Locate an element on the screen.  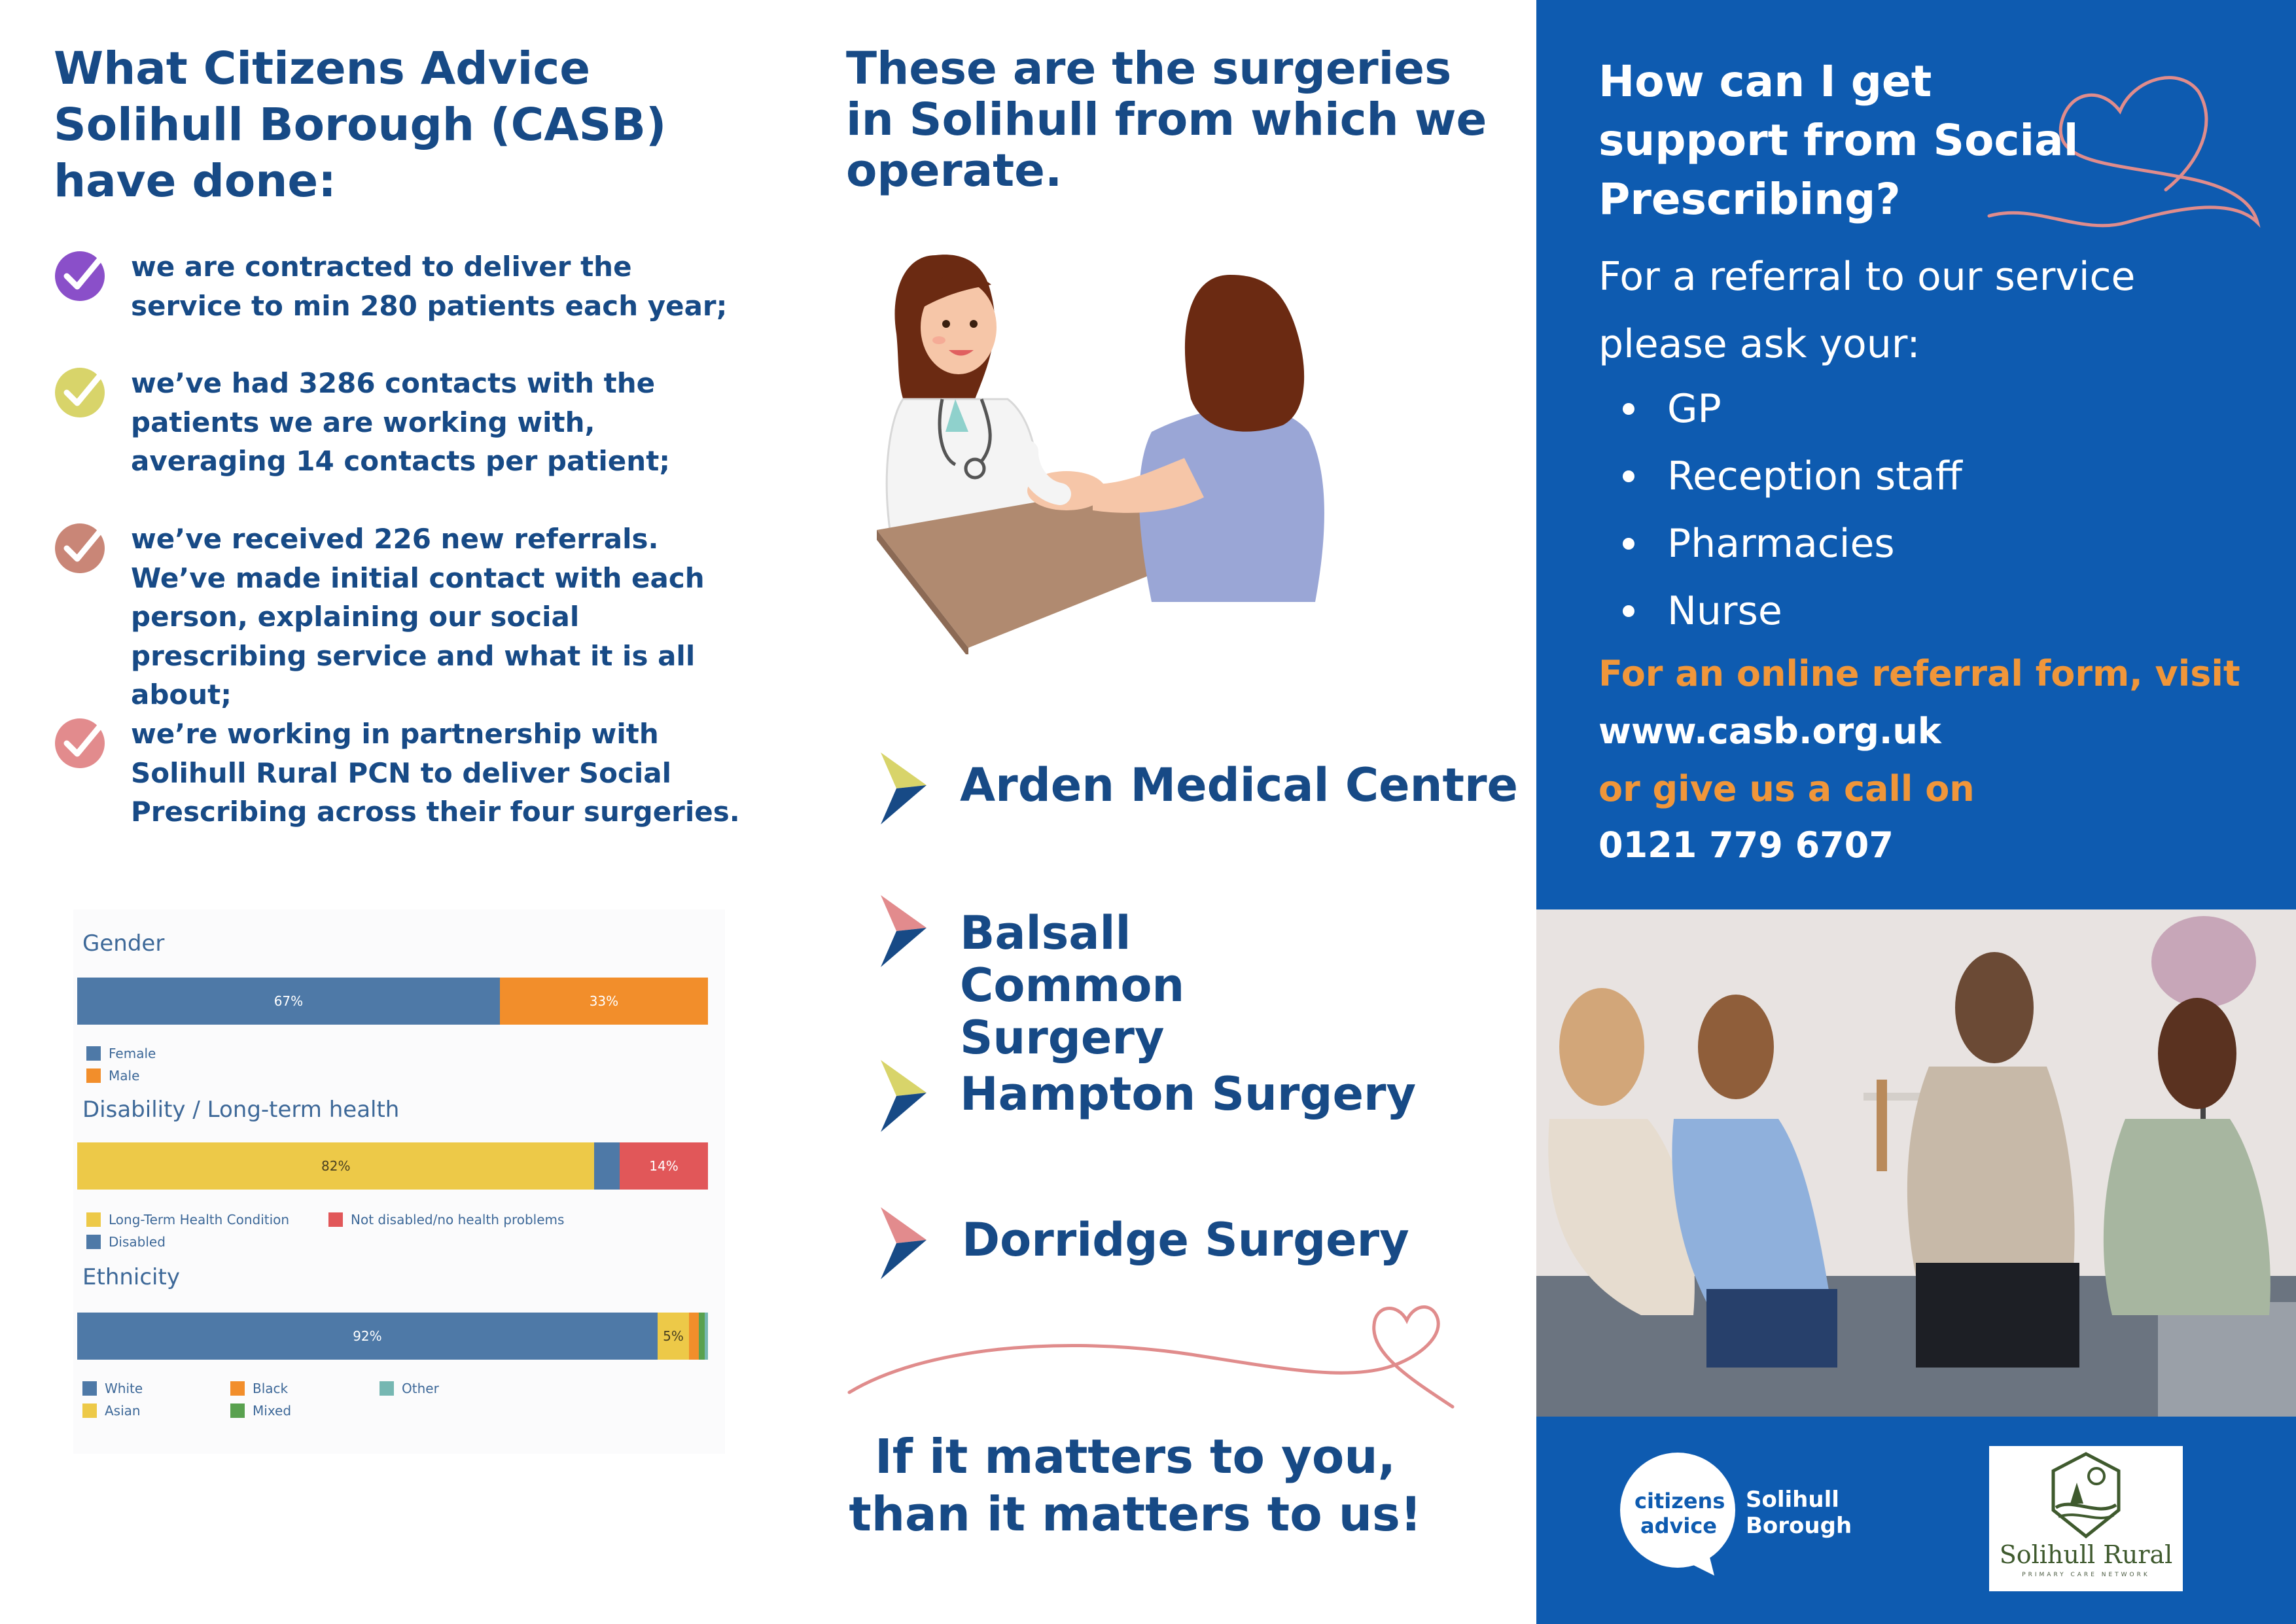
citizens-advice-logo-text: citizens advice is located at coordinates (1680, 1513).